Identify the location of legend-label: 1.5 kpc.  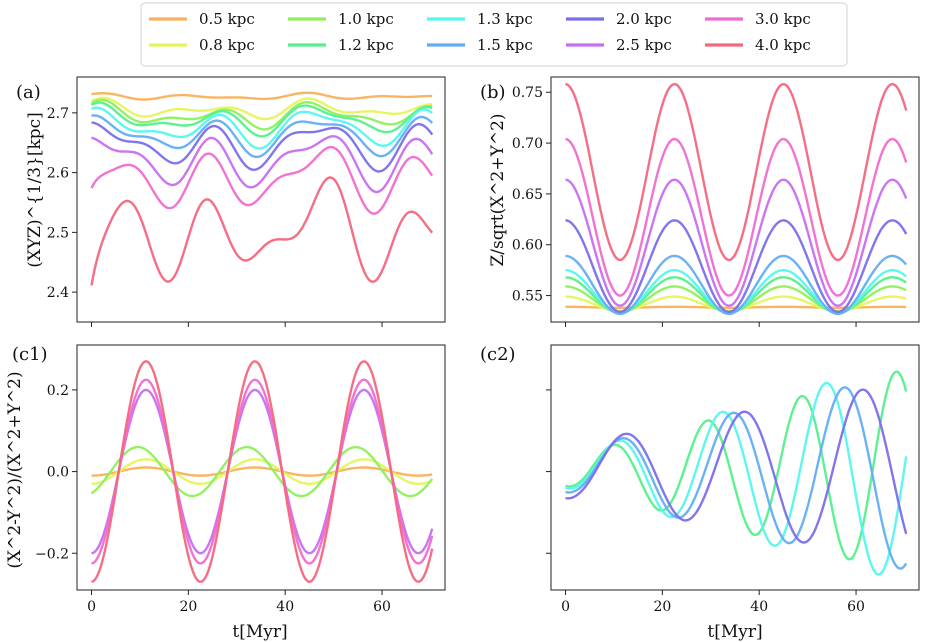
(505, 45).